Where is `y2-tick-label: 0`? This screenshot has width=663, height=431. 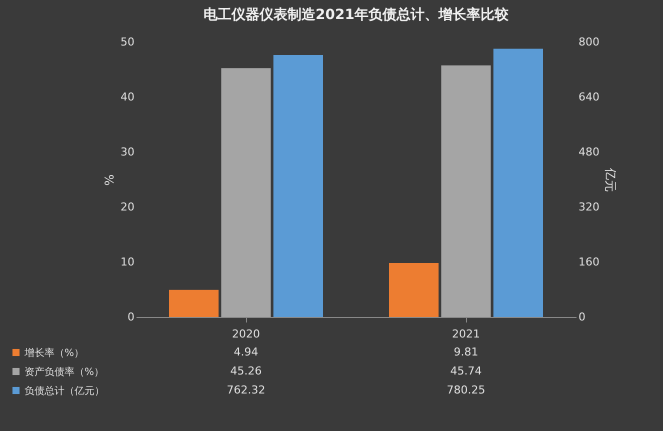
y2-tick-label: 0 is located at coordinates (582, 317).